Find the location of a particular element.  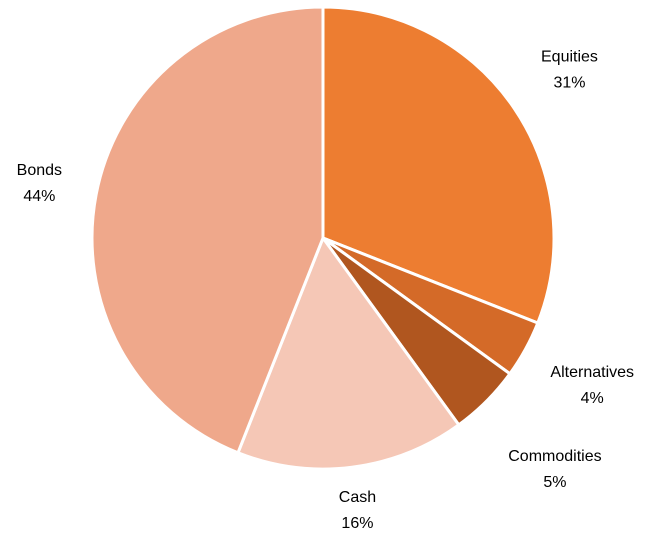

slice-value-label: 31% is located at coordinates (569, 83).